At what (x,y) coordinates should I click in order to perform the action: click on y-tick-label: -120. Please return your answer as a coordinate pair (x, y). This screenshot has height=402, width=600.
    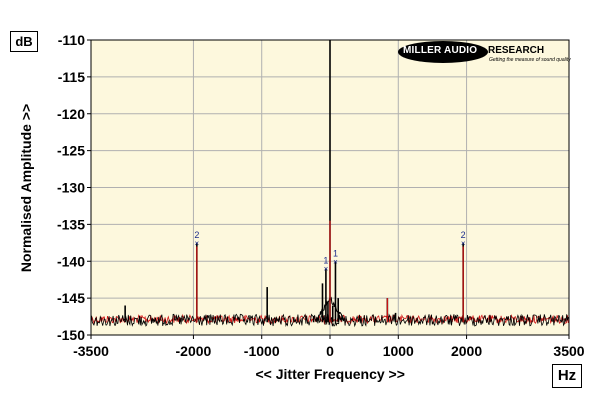
    Looking at the image, I should click on (71, 114).